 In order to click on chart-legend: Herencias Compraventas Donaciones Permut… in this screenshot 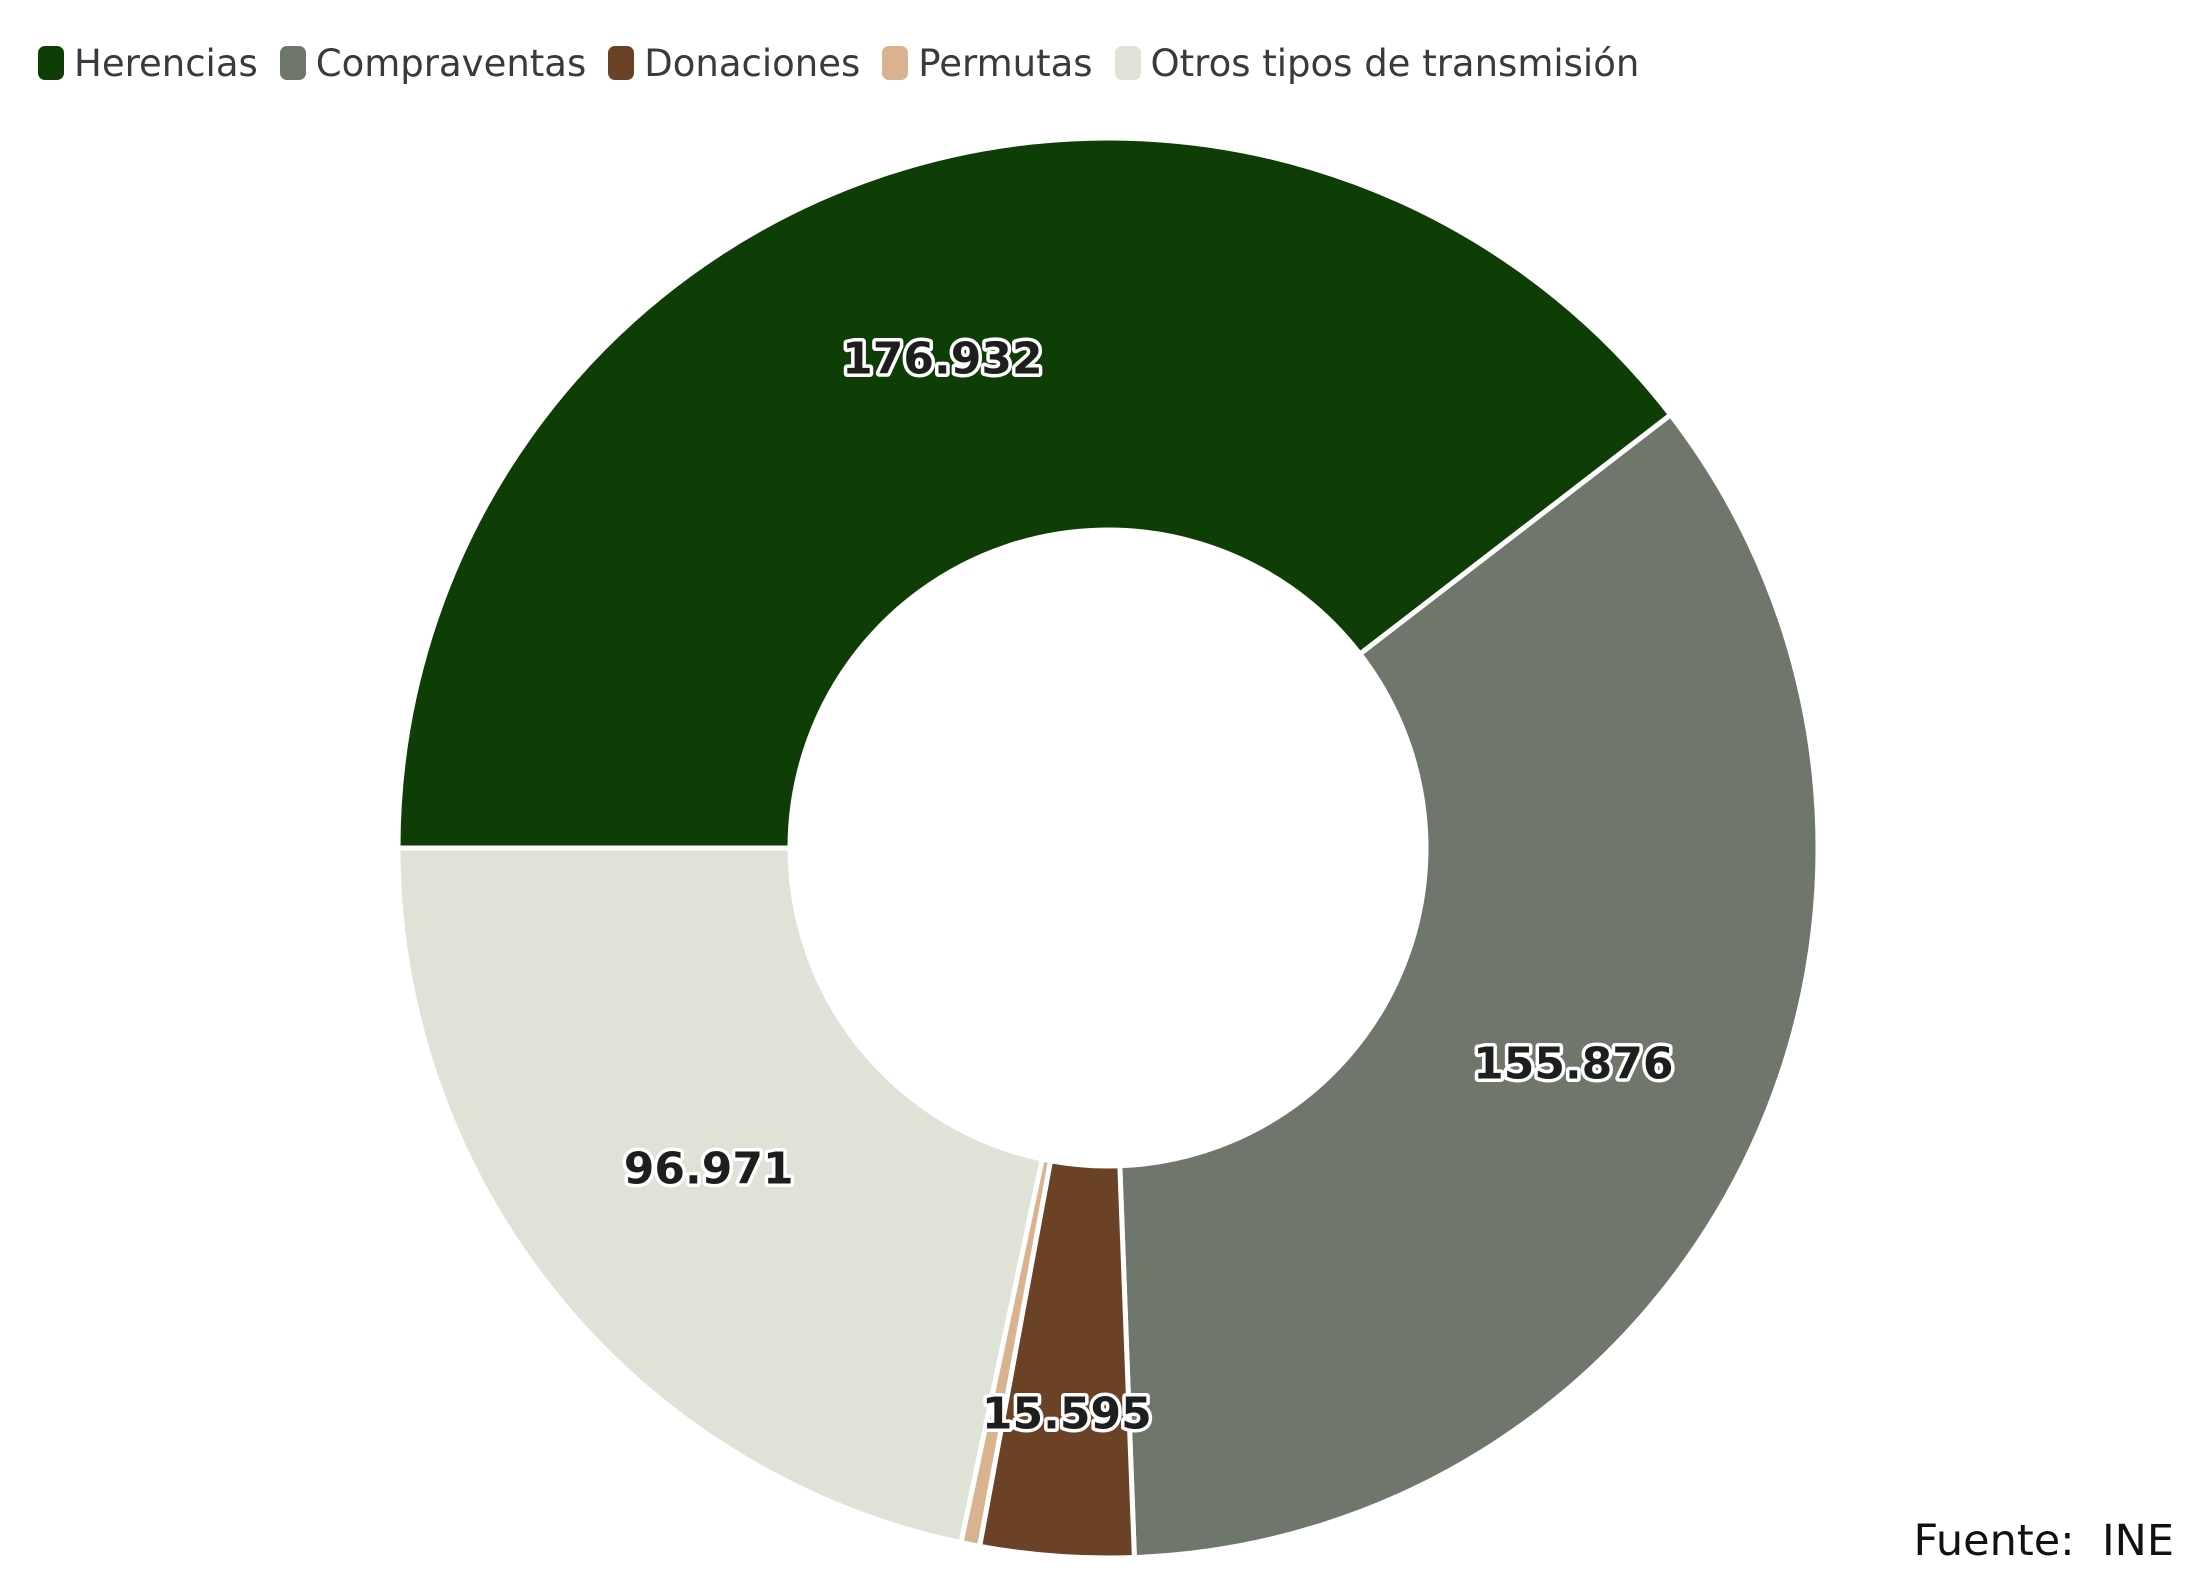, I will do `click(838, 63)`.